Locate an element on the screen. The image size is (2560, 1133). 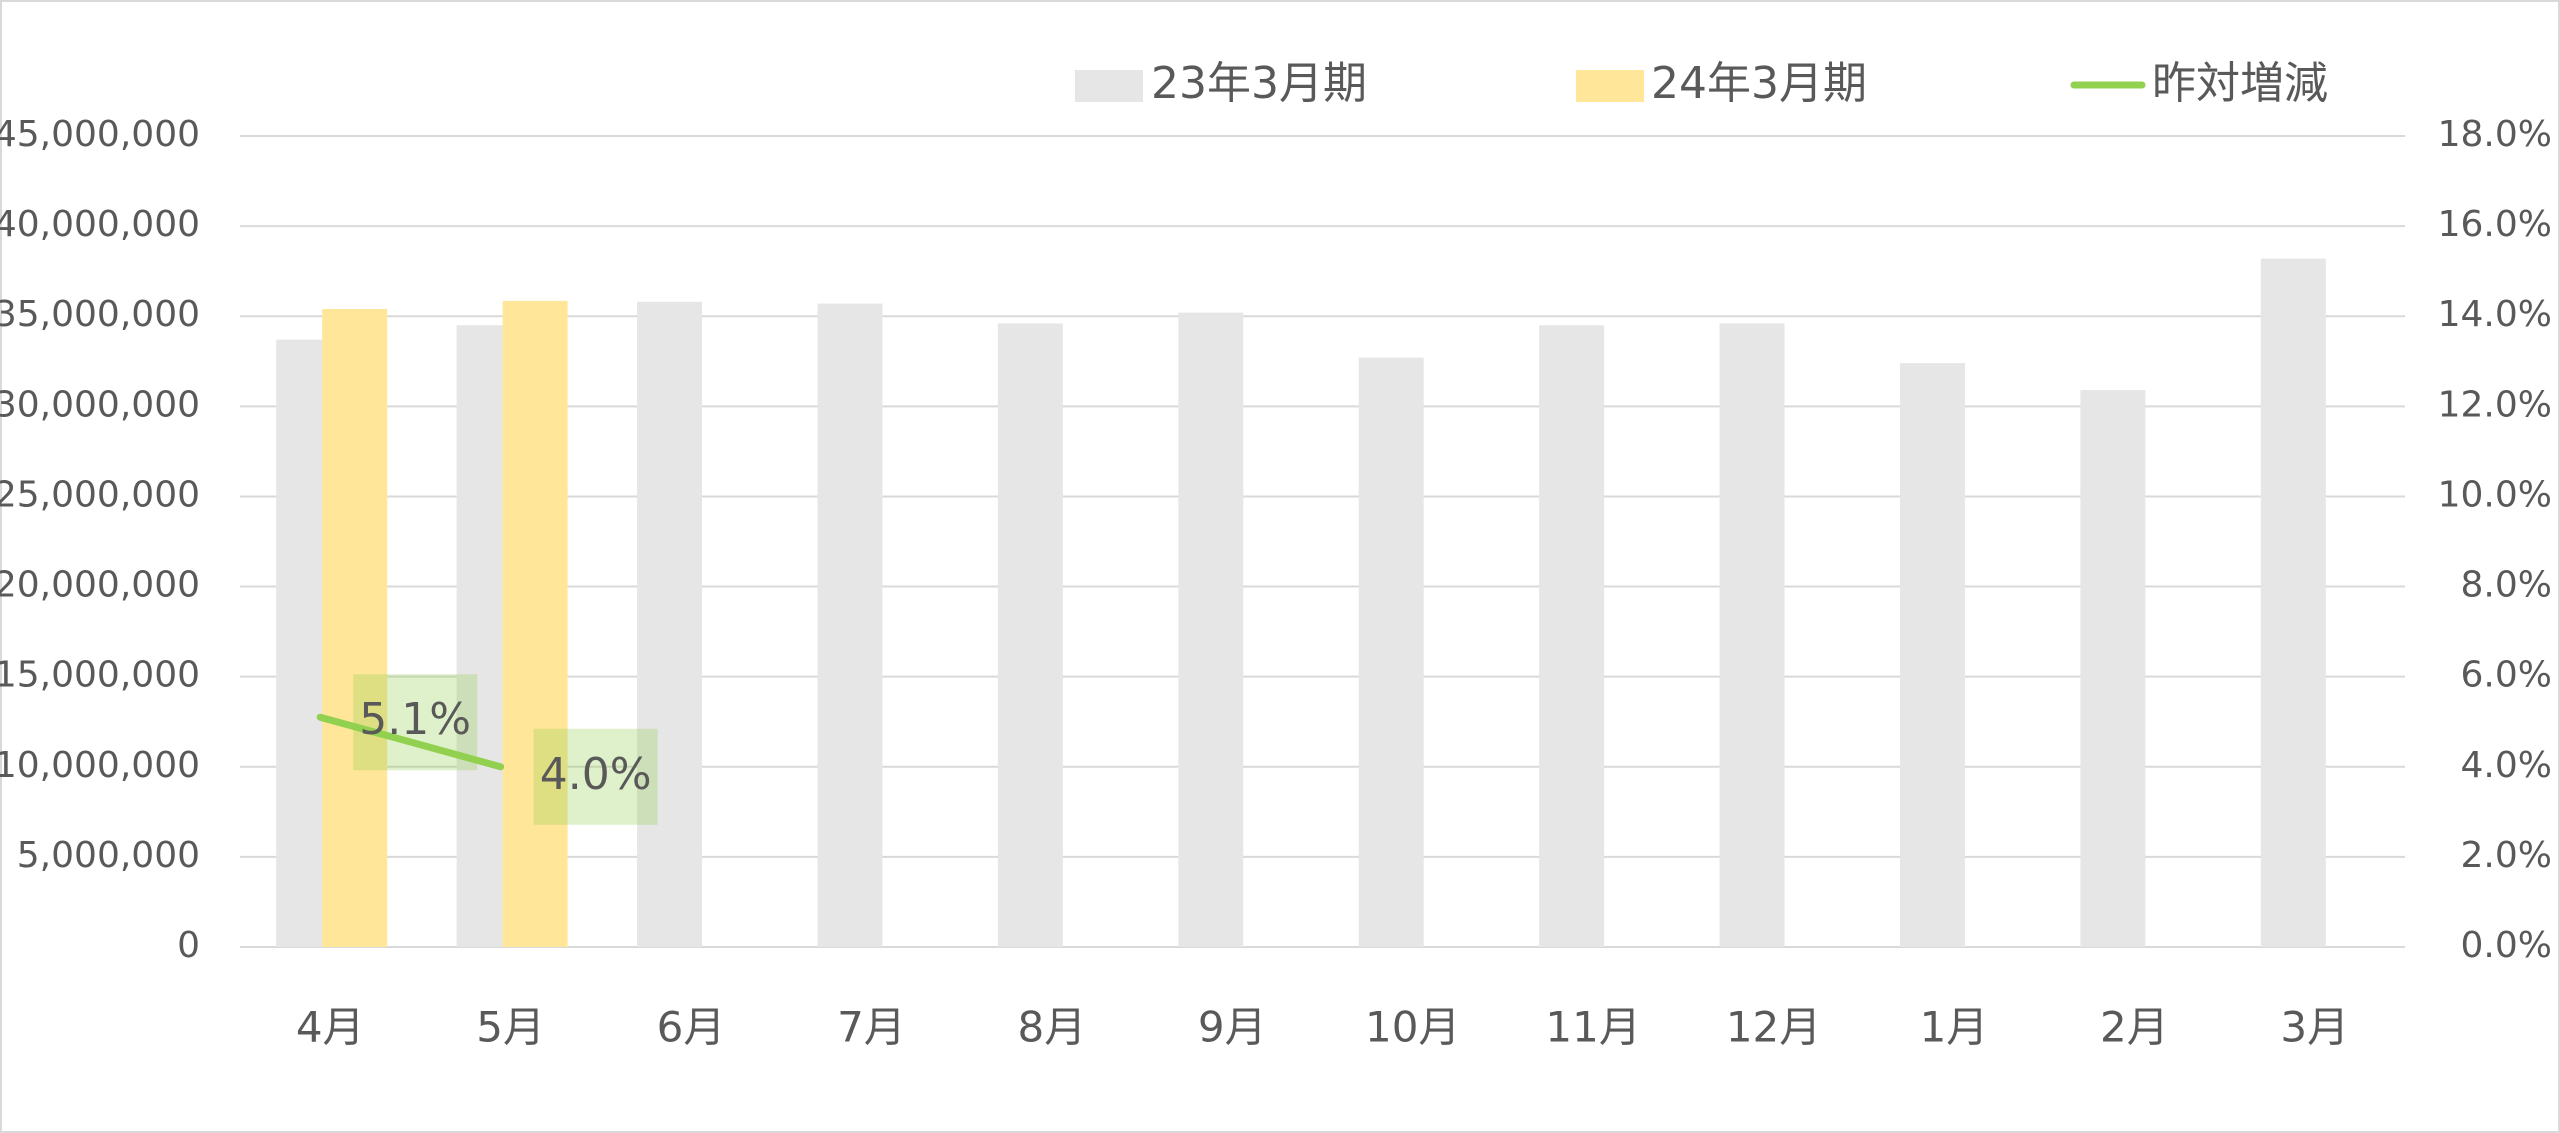
y-tick-label: 45,000,000 is located at coordinates (100, 134).